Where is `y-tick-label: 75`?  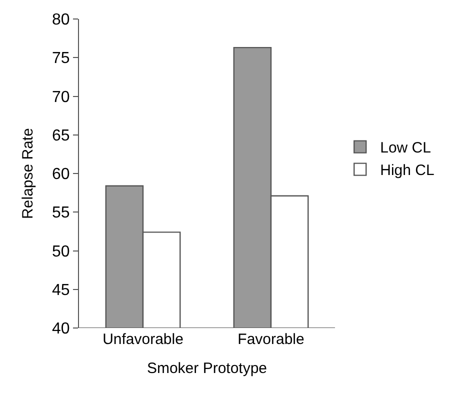 y-tick-label: 75 is located at coordinates (61, 59).